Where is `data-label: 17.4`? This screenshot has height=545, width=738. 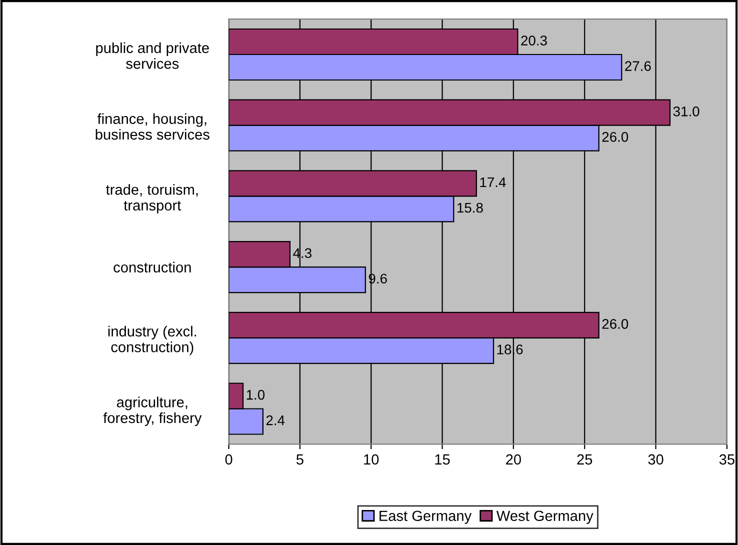 data-label: 17.4 is located at coordinates (493, 182).